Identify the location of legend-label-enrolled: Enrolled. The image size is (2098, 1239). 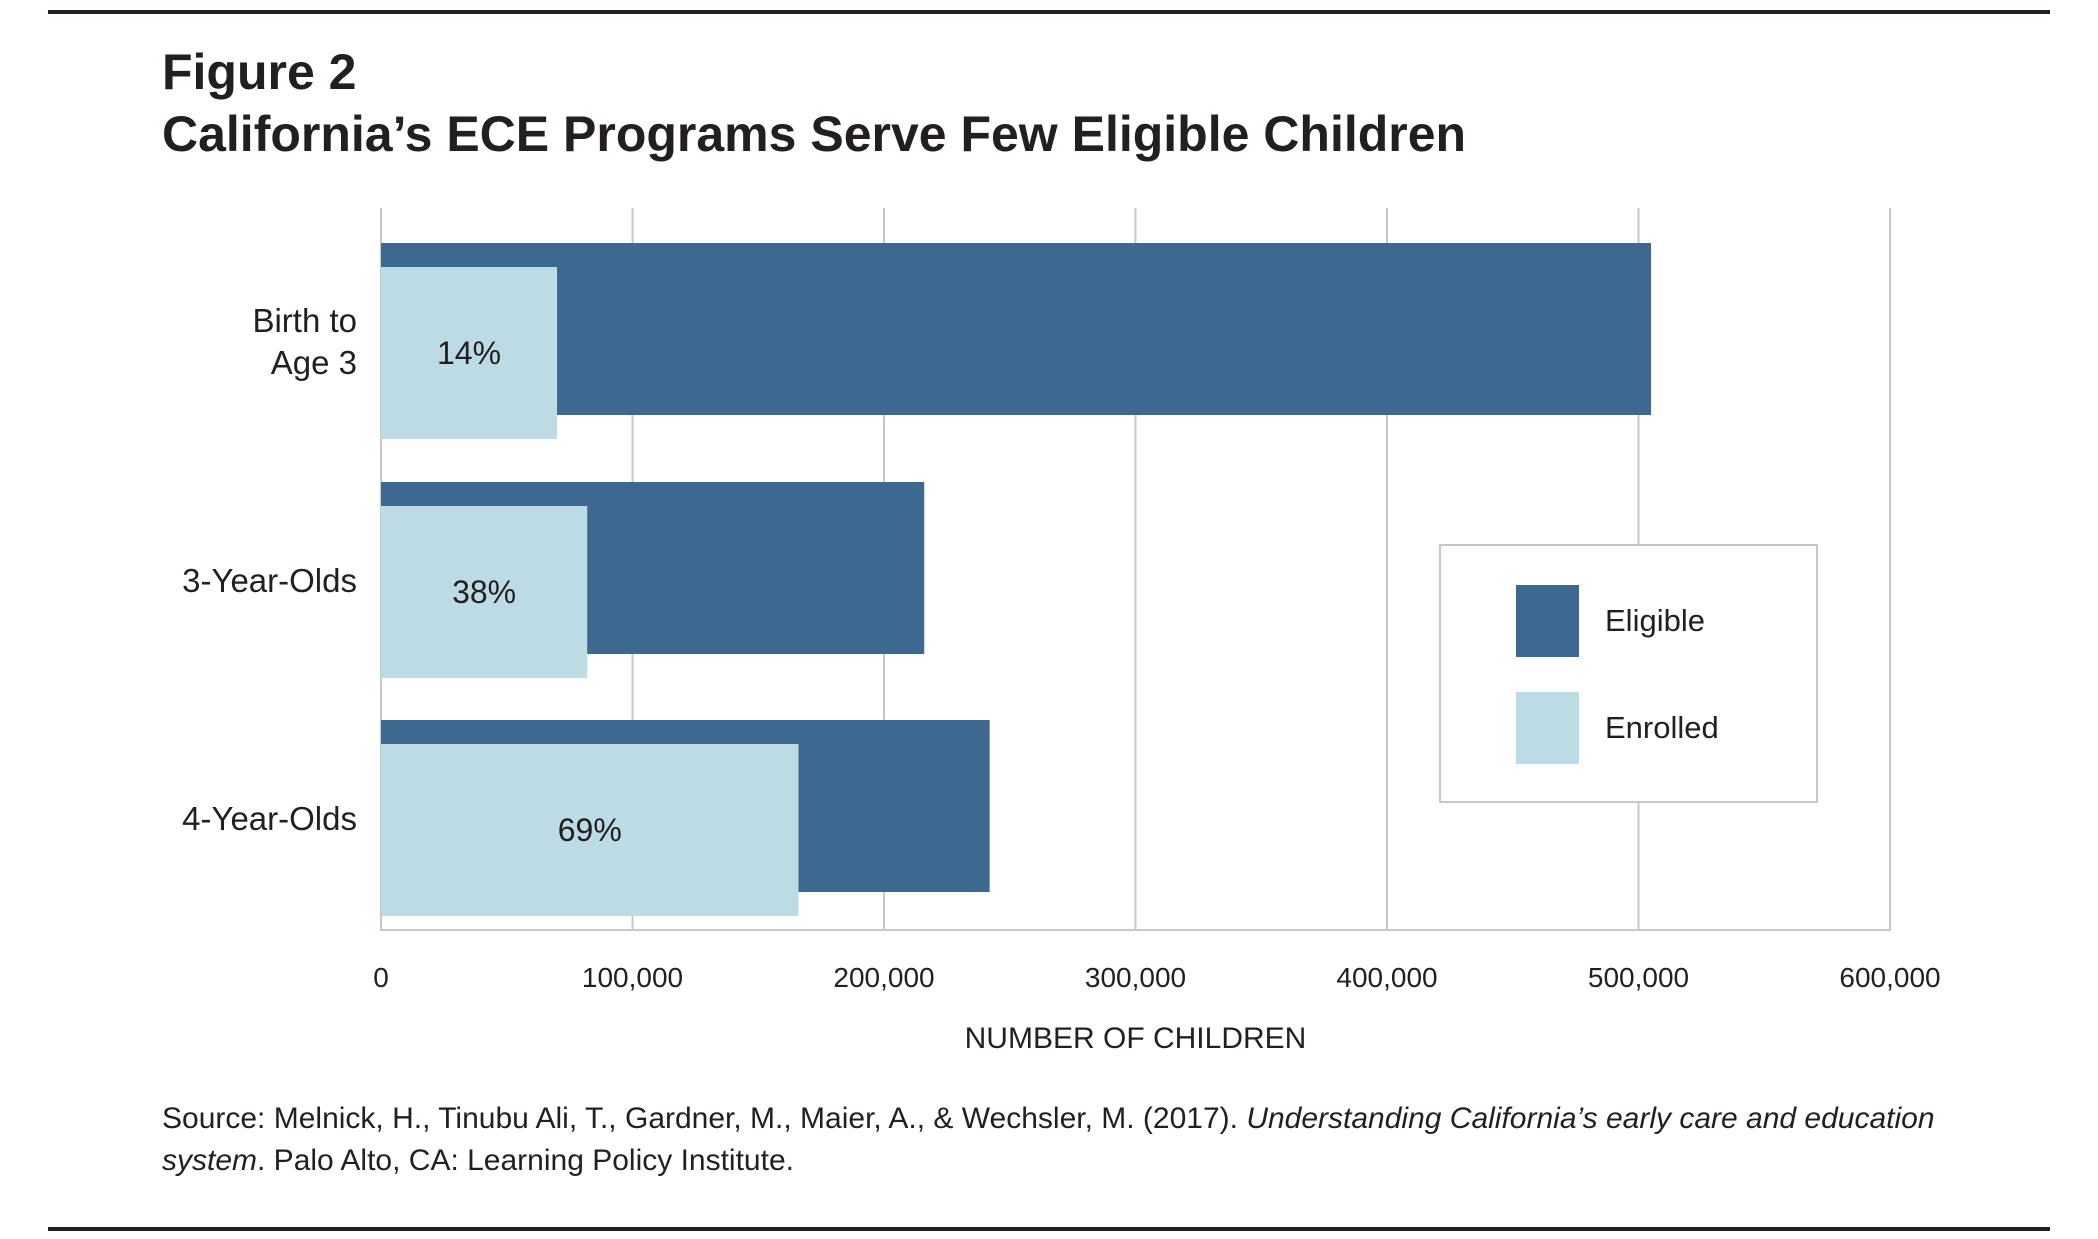
(1662, 727).